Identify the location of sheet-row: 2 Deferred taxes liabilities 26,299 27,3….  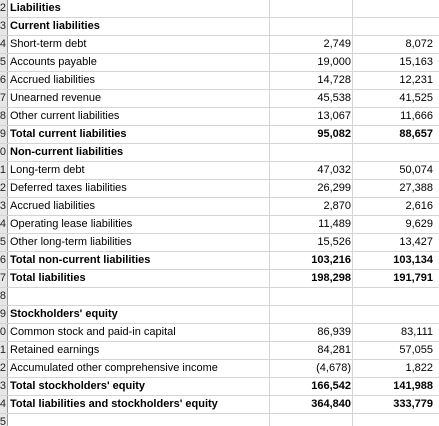
(219, 189).